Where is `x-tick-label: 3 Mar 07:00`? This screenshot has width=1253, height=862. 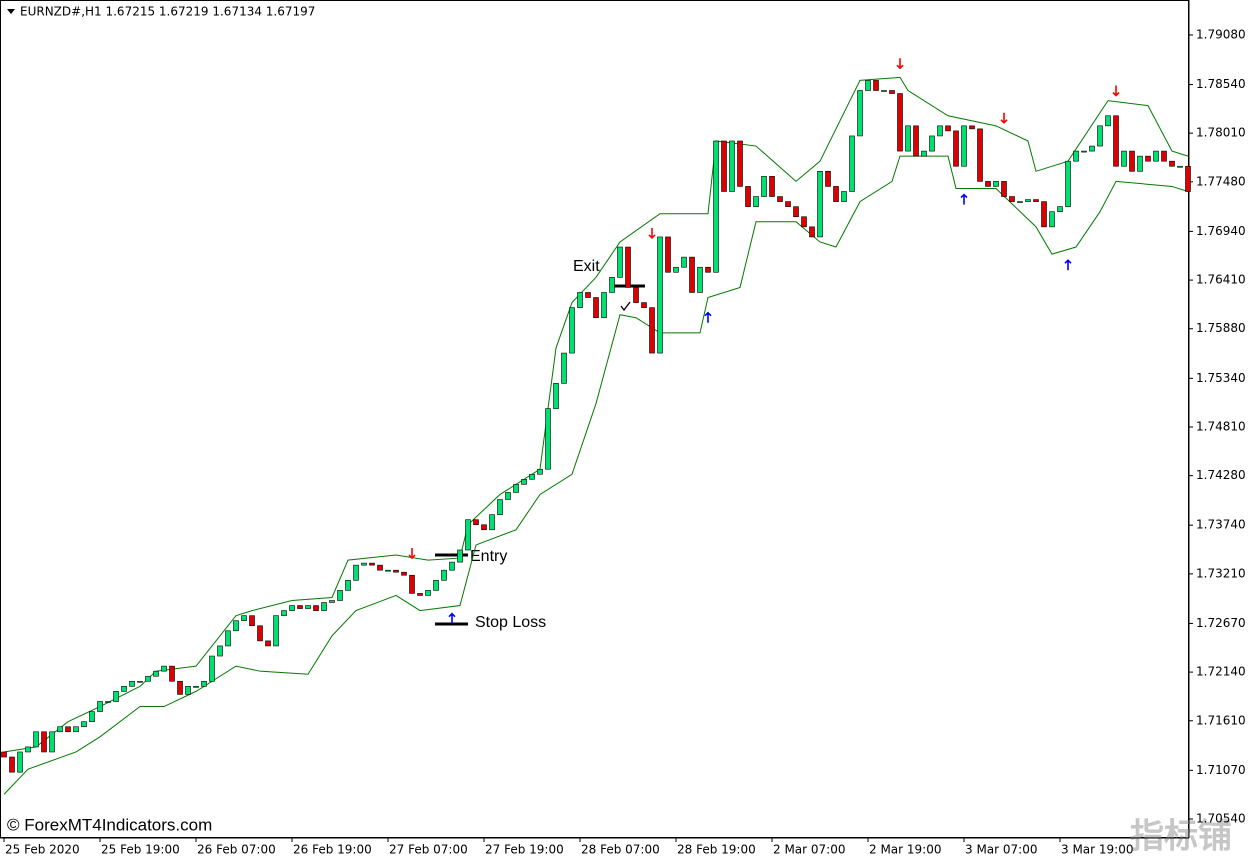 x-tick-label: 3 Mar 07:00 is located at coordinates (1001, 850).